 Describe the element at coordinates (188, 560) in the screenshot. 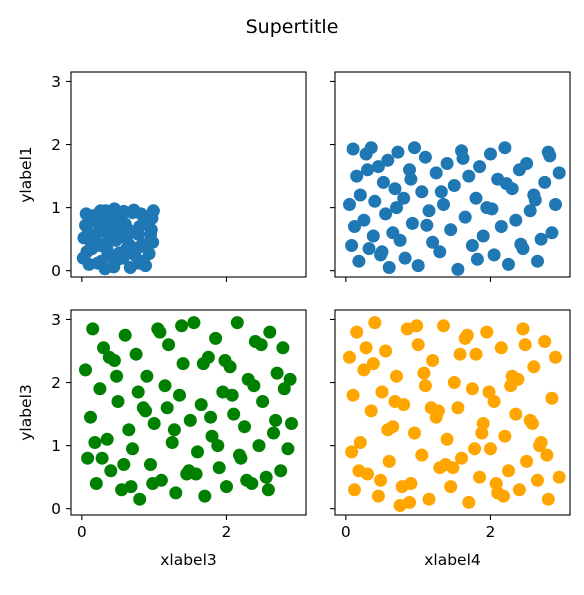

I see `x-axis-label: xlabel3` at that location.